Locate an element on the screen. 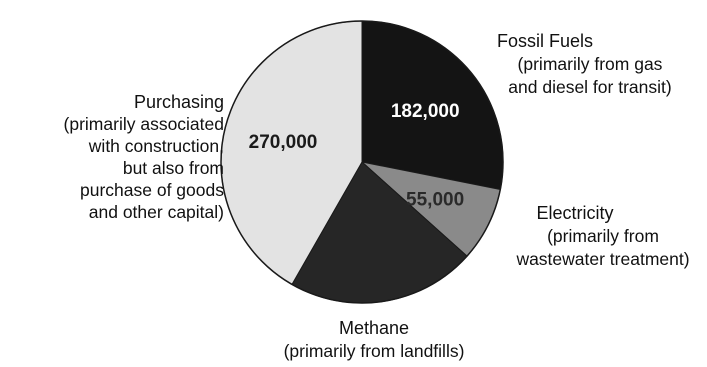  value-label-electricity: 55,000 is located at coordinates (435, 200).